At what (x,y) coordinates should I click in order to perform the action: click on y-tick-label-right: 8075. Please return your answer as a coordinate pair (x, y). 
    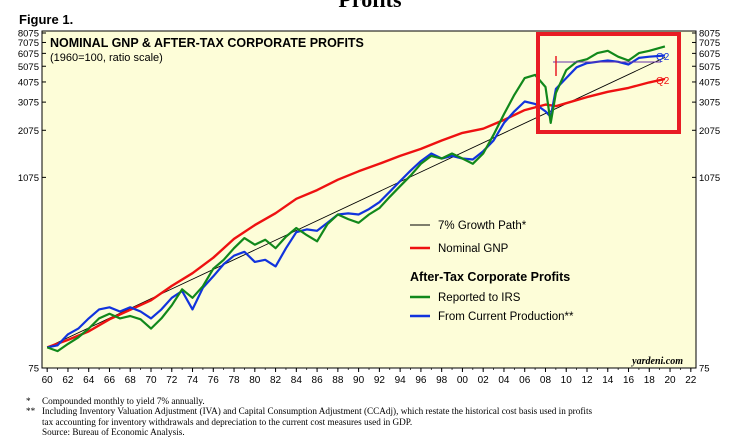
    Looking at the image, I should click on (709, 34).